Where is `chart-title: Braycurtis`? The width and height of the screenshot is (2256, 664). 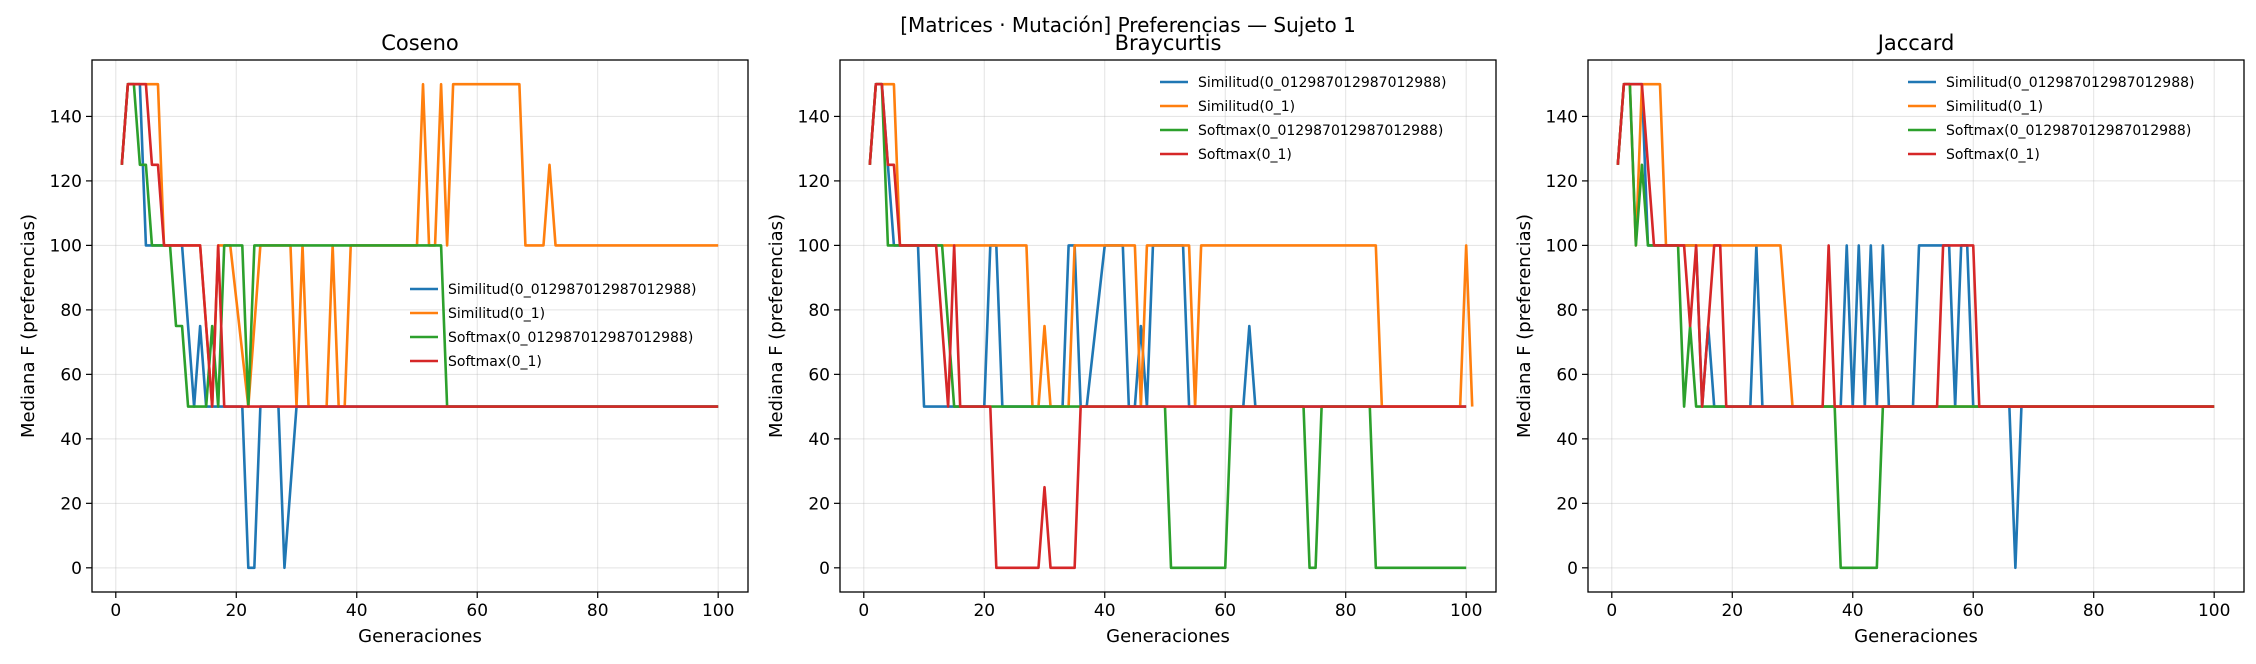
chart-title: Braycurtis is located at coordinates (1168, 43).